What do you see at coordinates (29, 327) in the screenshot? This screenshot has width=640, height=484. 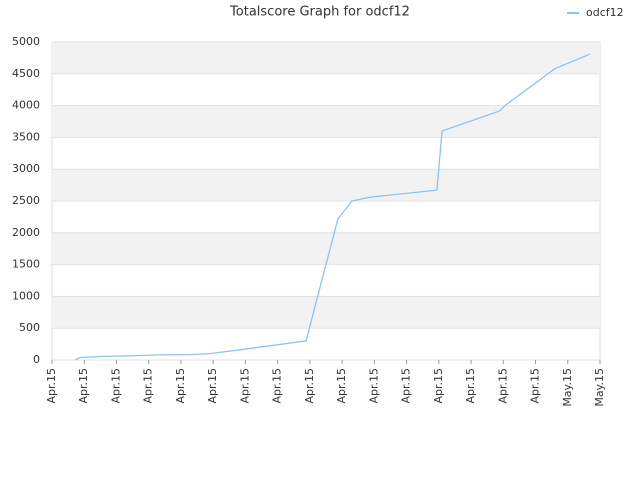 I see `y-tick-label: 500` at bounding box center [29, 327].